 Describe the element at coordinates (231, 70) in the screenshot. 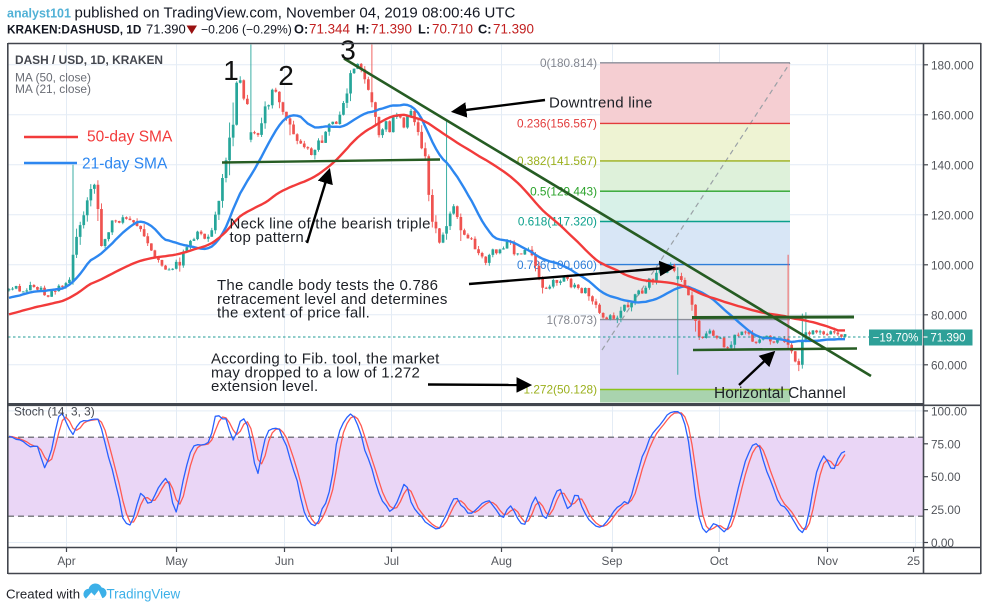

I see `svg-text: 1` at that location.